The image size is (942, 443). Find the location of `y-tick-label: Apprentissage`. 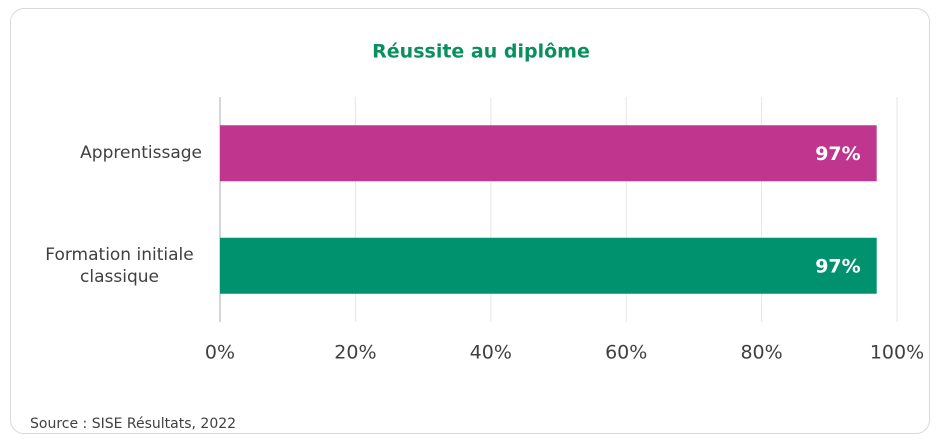

y-tick-label: Apprentissage is located at coordinates (141, 153).